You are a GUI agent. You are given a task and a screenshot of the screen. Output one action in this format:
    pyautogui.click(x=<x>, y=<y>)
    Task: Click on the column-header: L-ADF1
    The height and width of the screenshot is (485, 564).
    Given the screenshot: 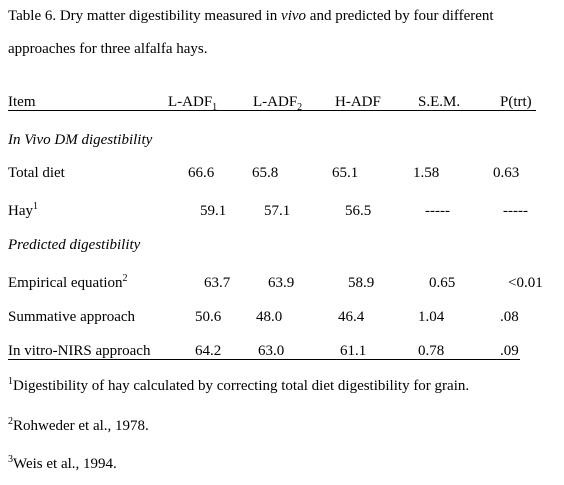 What is the action you would take?
    pyautogui.click(x=193, y=103)
    